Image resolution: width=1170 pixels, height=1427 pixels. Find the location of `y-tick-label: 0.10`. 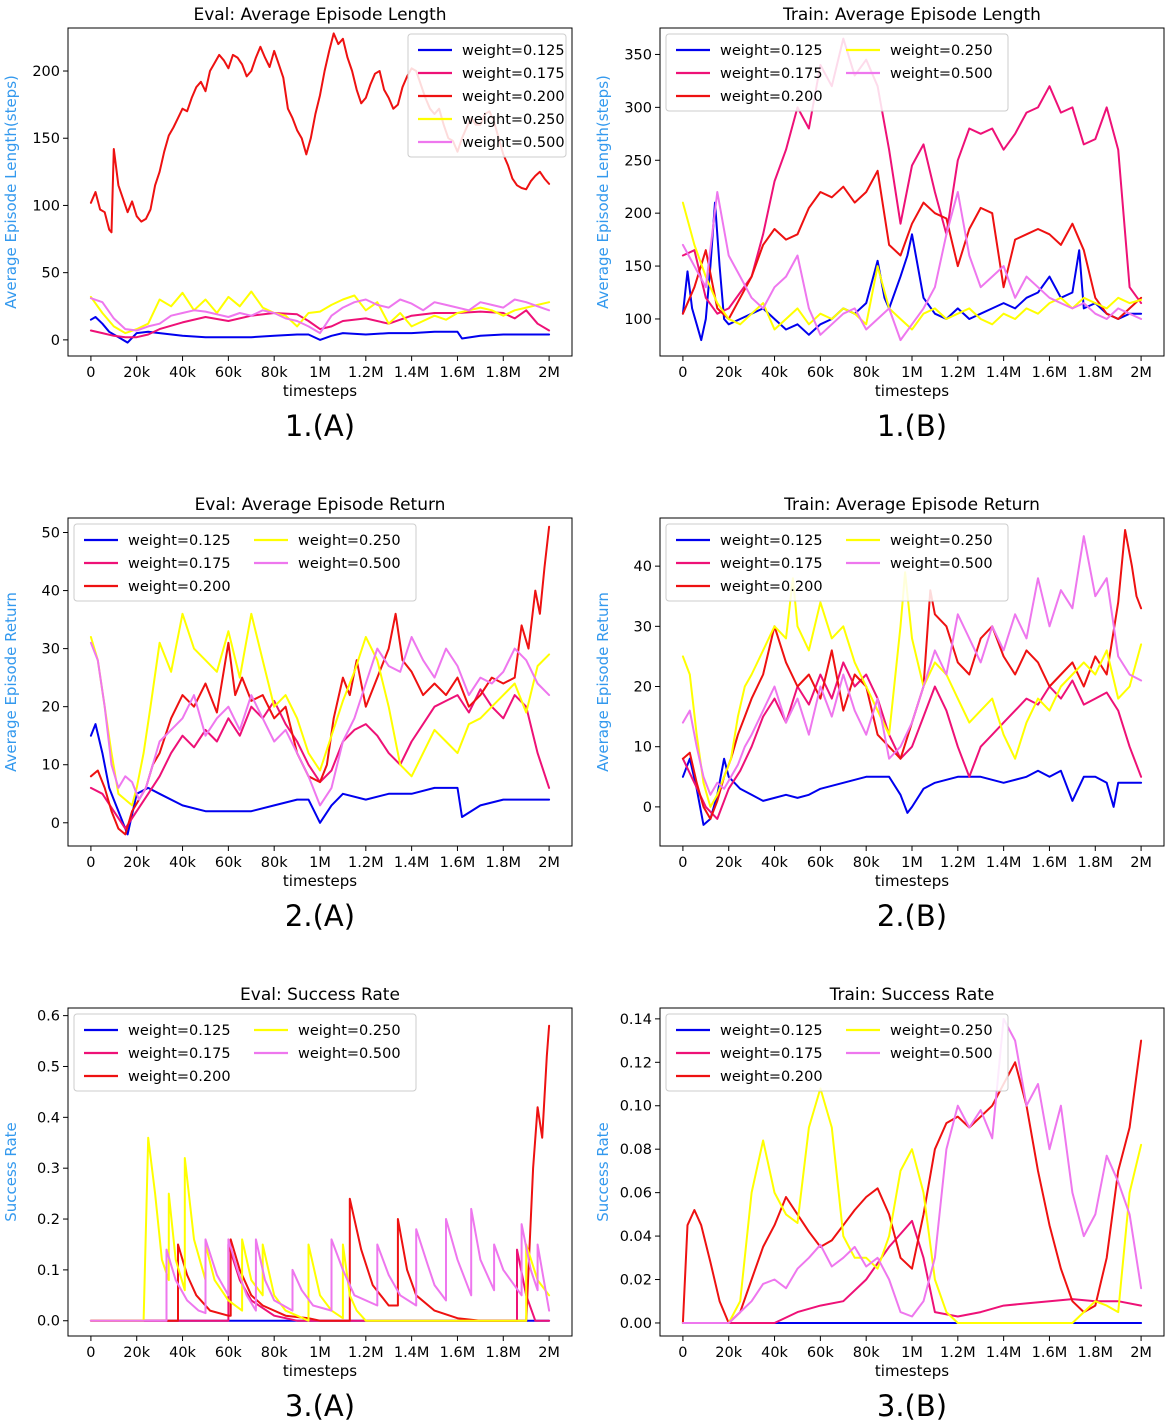

y-tick-label: 0.10 is located at coordinates (636, 1107).